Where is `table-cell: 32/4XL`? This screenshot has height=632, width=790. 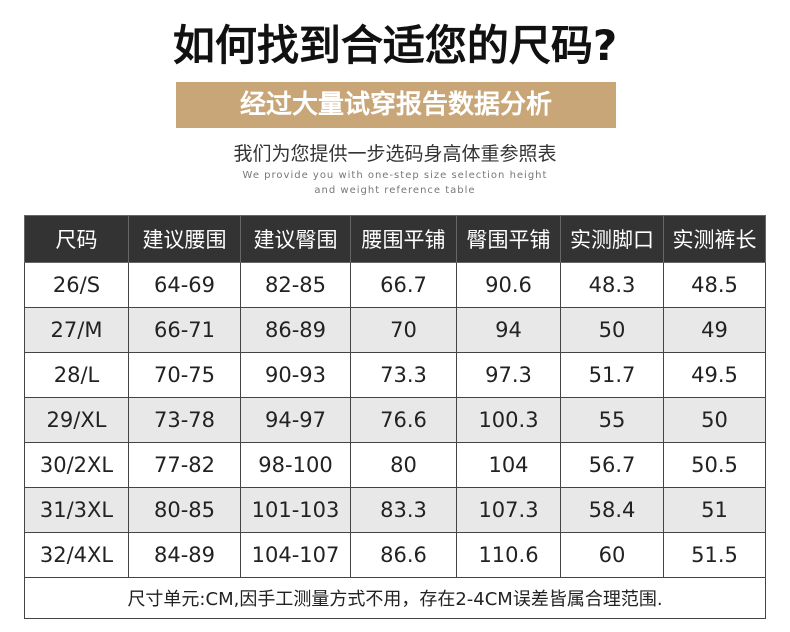
table-cell: 32/4XL is located at coordinates (76, 555).